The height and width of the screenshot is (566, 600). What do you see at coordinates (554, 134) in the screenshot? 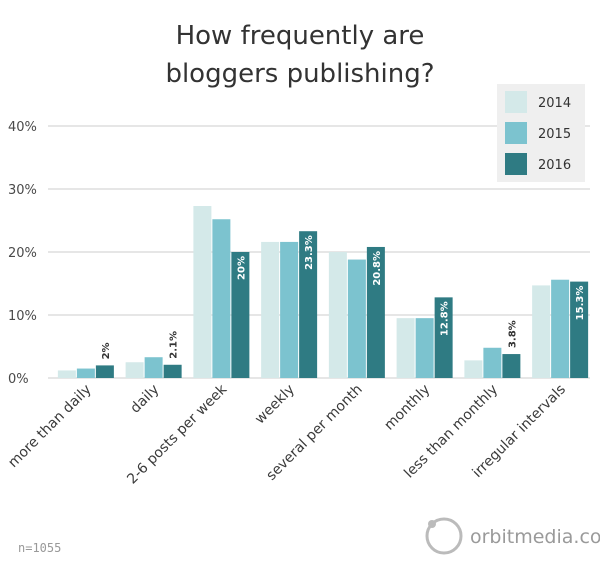
I see `legend-label-2015: 2015` at bounding box center [554, 134].